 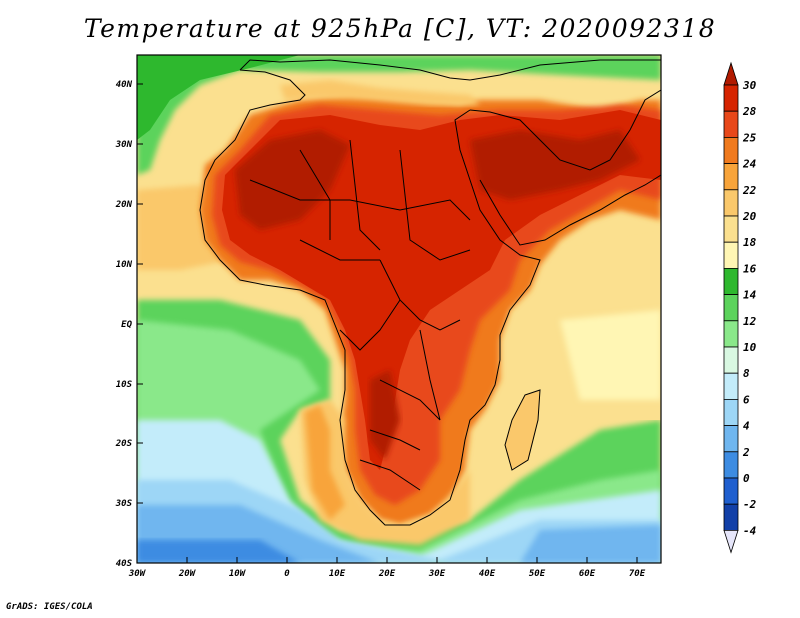 I want to click on lon-label: 60E, so click(x=587, y=574).